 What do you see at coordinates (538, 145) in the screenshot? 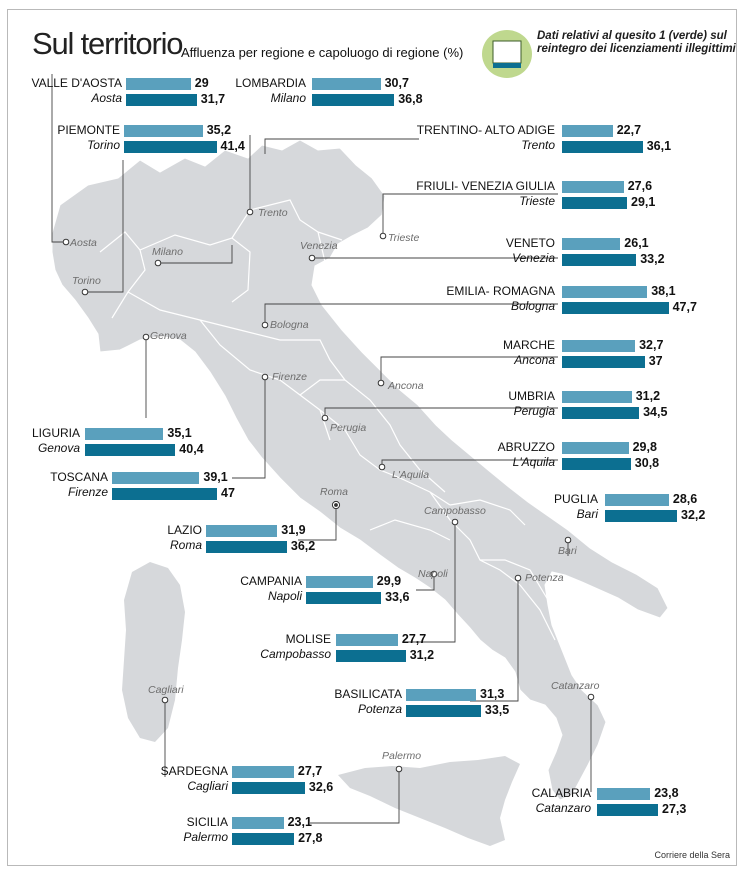
I see `capital-name: Trento` at bounding box center [538, 145].